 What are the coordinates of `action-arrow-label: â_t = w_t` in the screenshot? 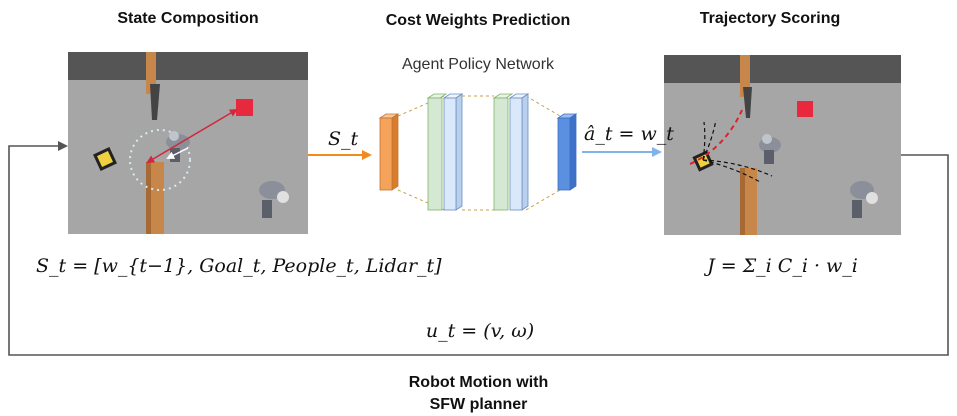 It's located at (629, 134).